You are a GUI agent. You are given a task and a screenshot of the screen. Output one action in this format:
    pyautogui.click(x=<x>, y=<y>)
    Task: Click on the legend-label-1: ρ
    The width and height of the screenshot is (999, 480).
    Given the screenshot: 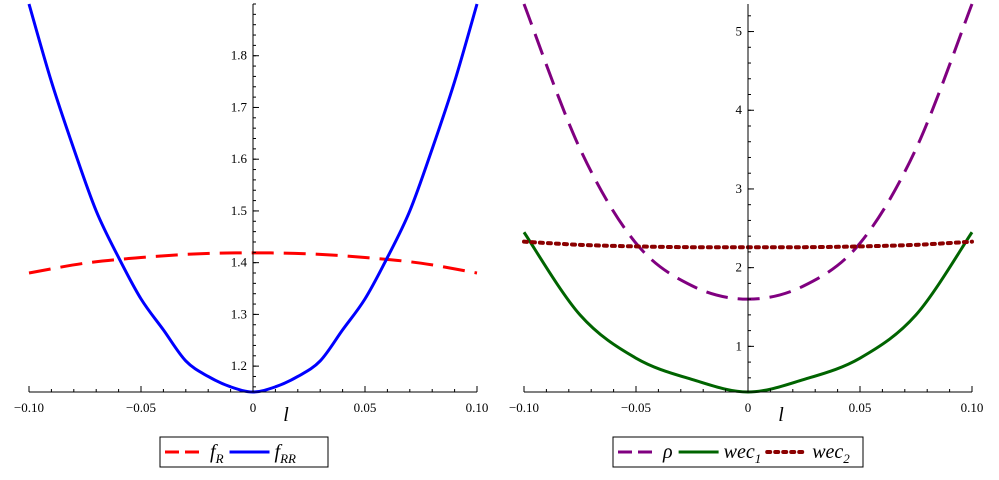 What is the action you would take?
    pyautogui.click(x=667, y=452)
    